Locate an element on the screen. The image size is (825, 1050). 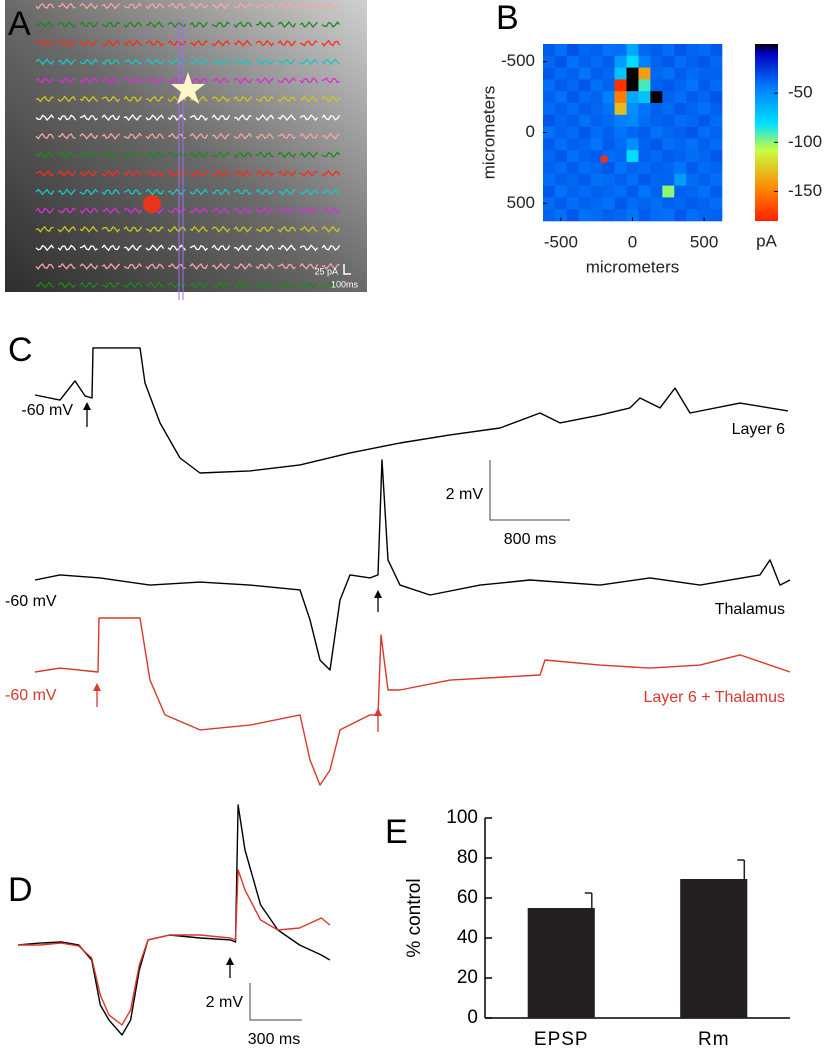
y-tick-label: 500 is located at coordinates (521, 202).